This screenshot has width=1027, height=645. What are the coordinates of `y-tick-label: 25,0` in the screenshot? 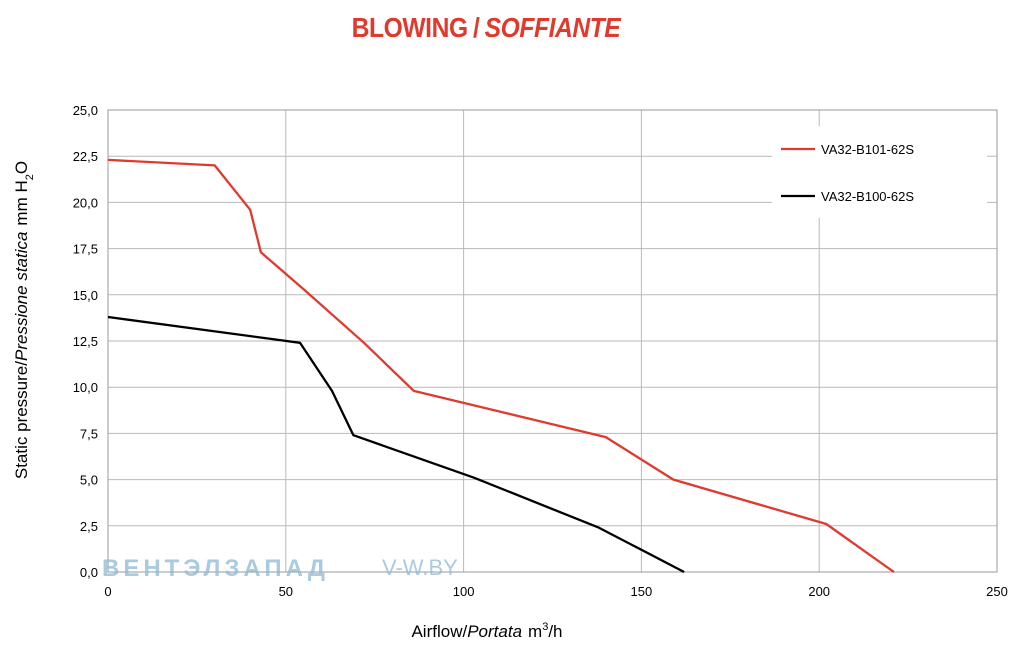 It's located at (85, 110).